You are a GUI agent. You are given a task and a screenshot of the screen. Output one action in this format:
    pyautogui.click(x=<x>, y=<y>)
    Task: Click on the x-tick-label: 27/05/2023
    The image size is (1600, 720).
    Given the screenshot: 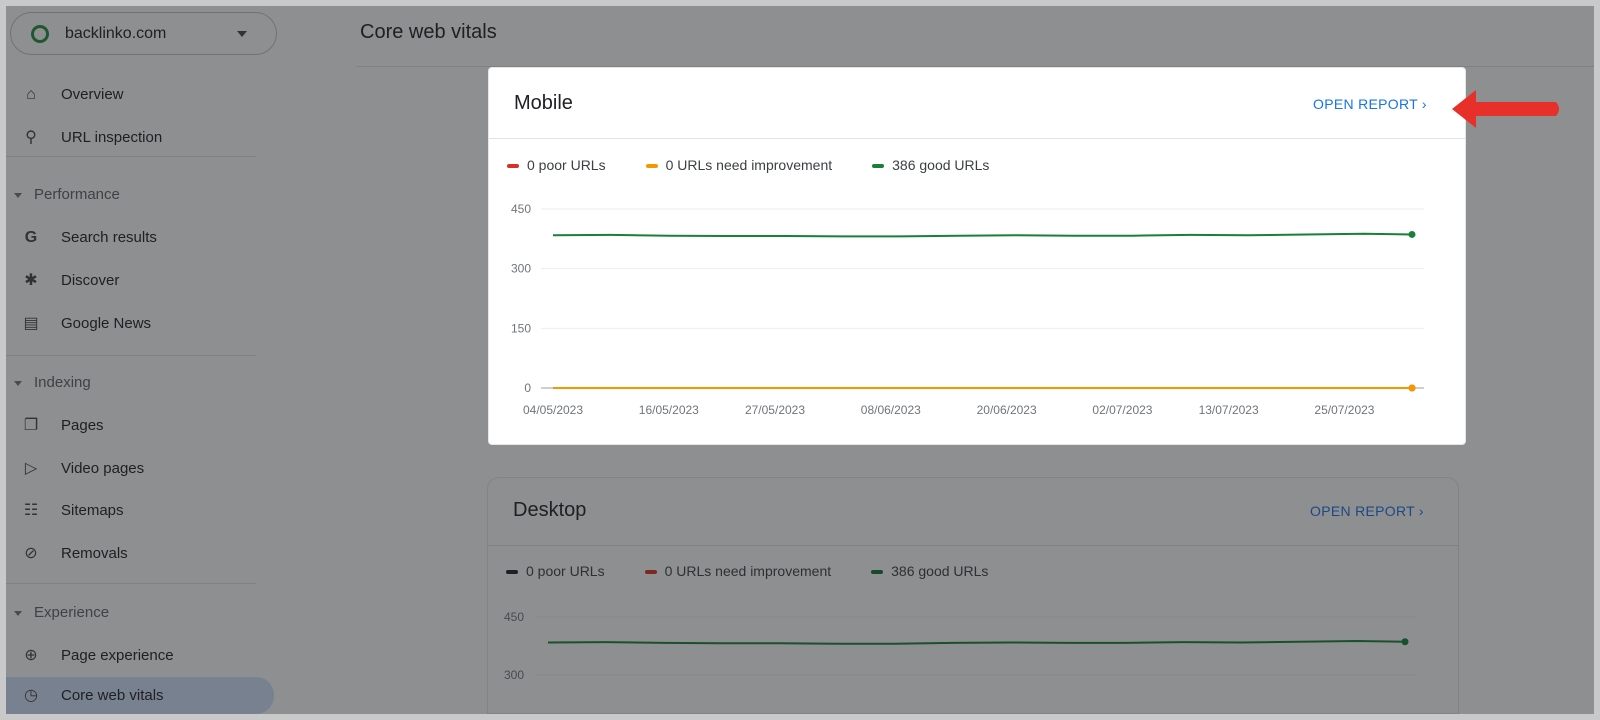 What is the action you would take?
    pyautogui.click(x=775, y=410)
    